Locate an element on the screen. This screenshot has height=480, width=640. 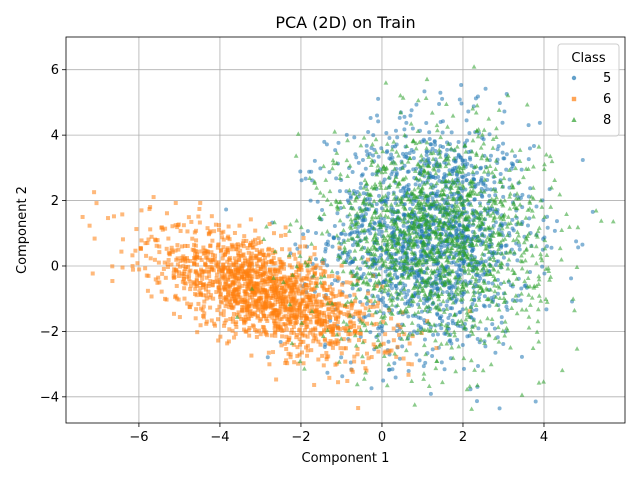
y-tick-label: −2 is located at coordinates (49, 332).